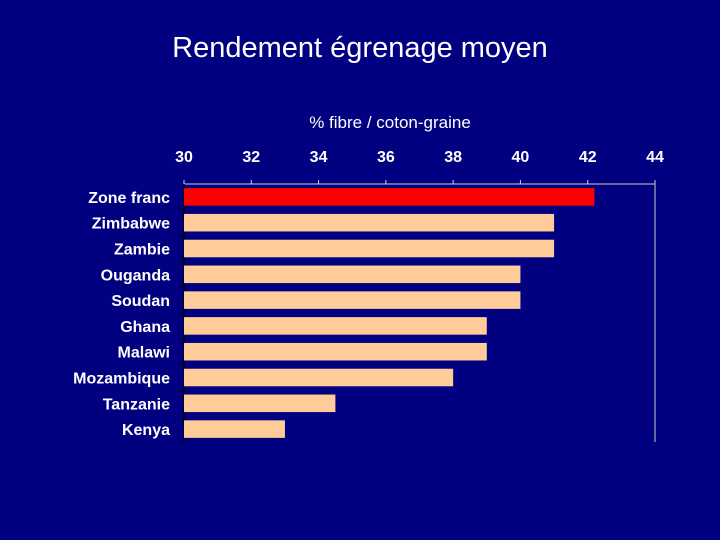 The width and height of the screenshot is (720, 540). I want to click on slide-title: Rendement égrenage moyen, so click(360, 48).